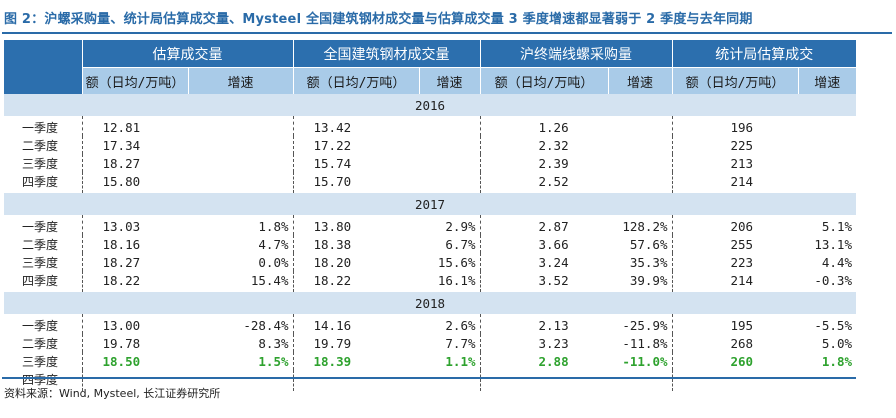 The width and height of the screenshot is (896, 418). Describe the element at coordinates (836, 226) in the screenshot. I see `growth-cell: 5.1%` at that location.